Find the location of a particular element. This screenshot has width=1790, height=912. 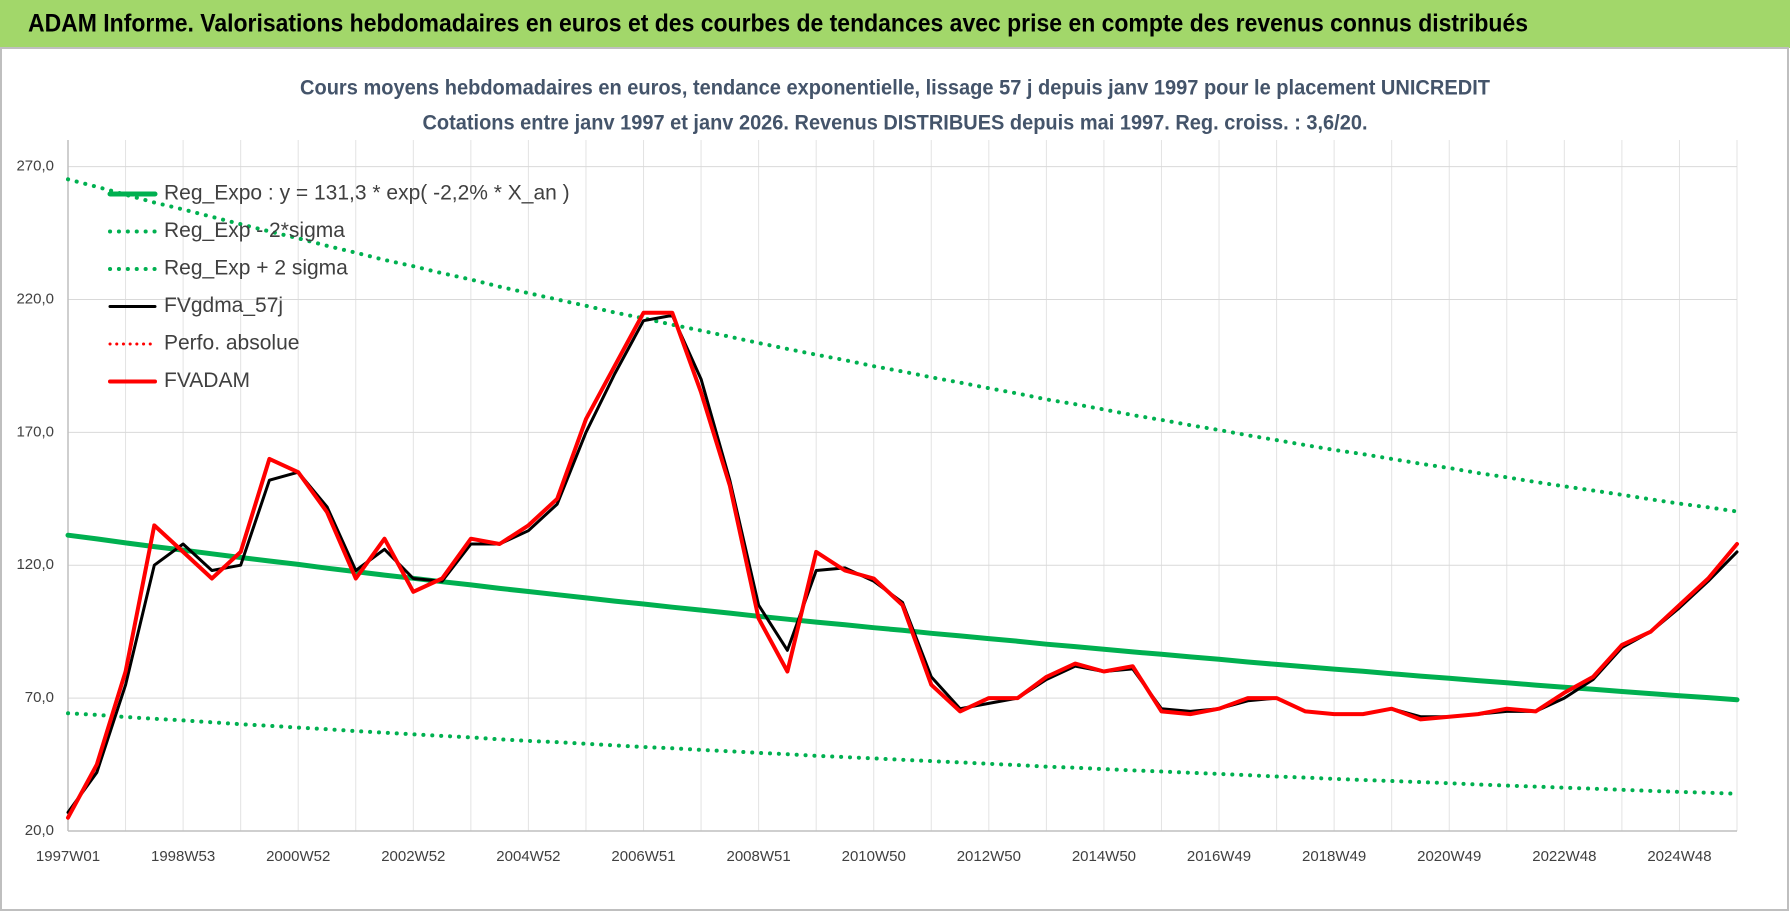

y-tick-label: 270,0 is located at coordinates (35, 166).